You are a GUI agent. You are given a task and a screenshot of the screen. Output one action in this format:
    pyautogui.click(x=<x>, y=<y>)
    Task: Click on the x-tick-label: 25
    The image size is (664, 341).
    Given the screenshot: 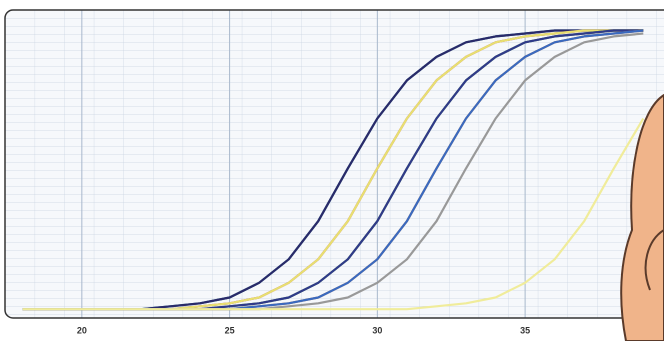 What is the action you would take?
    pyautogui.click(x=230, y=330)
    